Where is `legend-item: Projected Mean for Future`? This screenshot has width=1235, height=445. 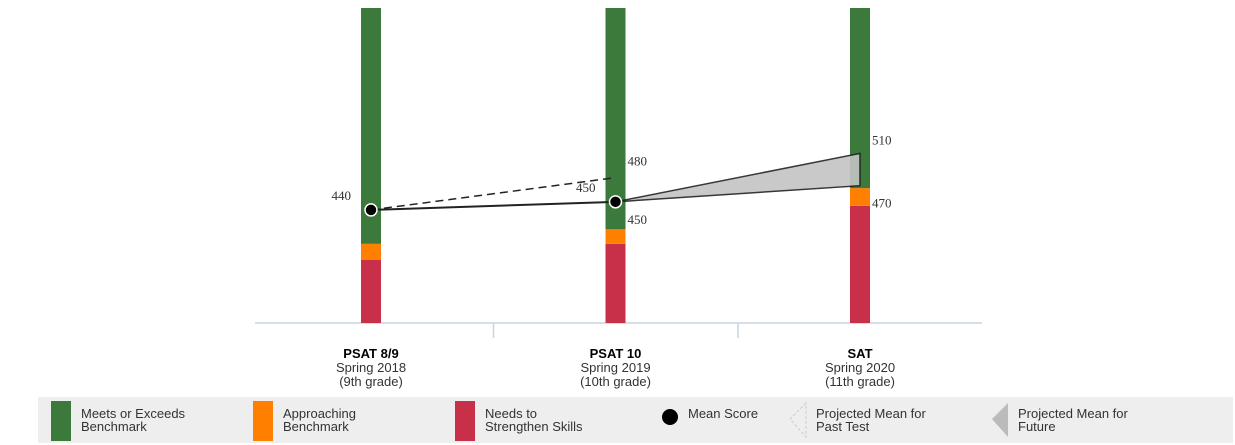
legend-item: Projected Mean for Future is located at coordinates (1058, 421).